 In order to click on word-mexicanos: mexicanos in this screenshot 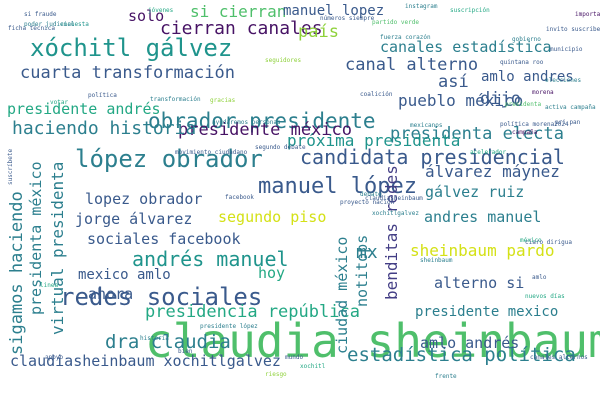, I will do `click(426, 125)`.